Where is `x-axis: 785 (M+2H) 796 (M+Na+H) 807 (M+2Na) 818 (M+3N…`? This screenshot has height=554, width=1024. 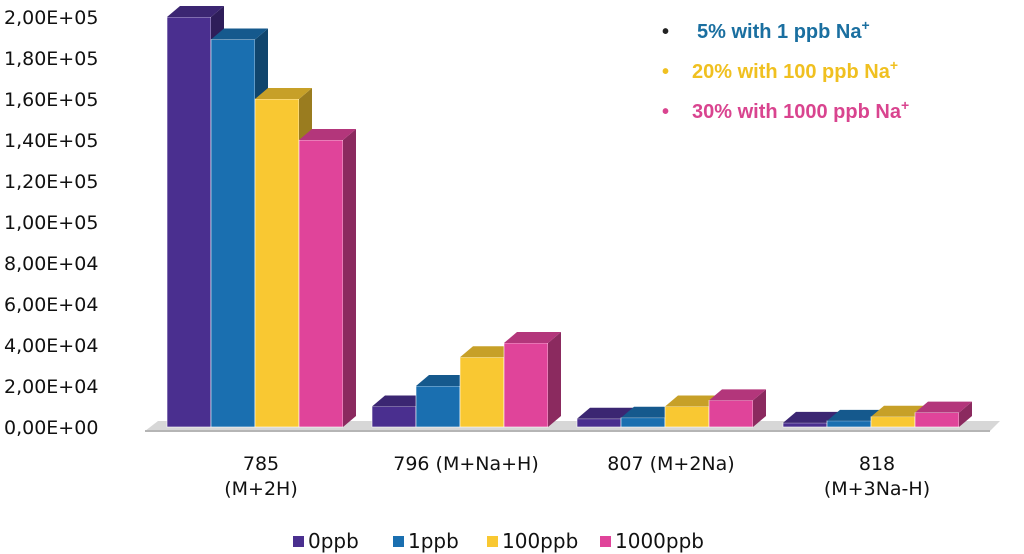
x-axis: 785 (M+2H) 796 (M+Na+H) 807 (M+2Na) 818 (M+3N… is located at coordinates (577, 476).